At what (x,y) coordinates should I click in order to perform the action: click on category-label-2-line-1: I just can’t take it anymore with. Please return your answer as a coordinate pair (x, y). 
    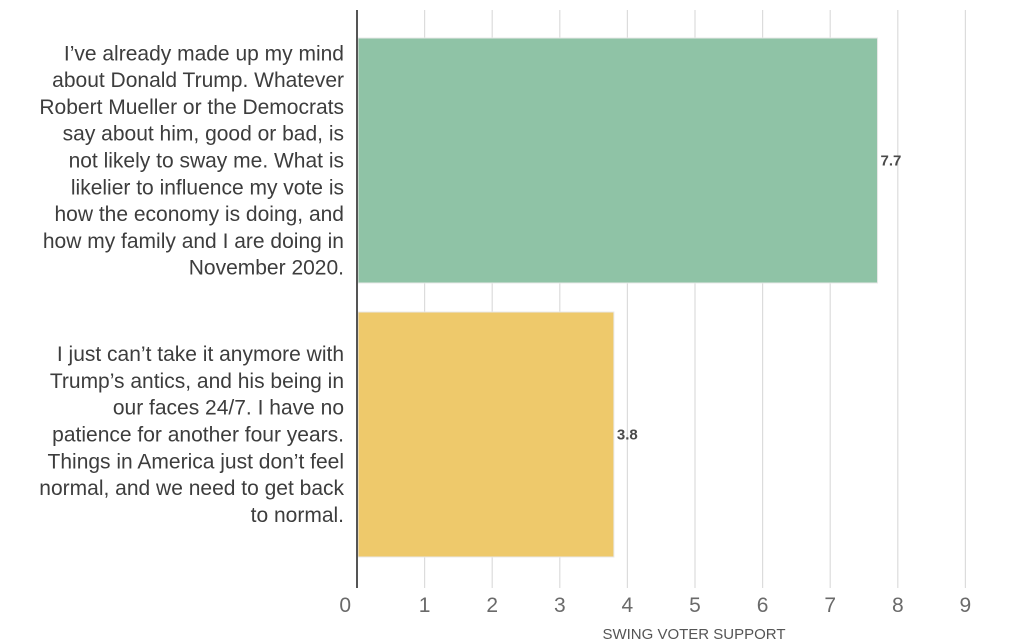
    Looking at the image, I should click on (200, 354).